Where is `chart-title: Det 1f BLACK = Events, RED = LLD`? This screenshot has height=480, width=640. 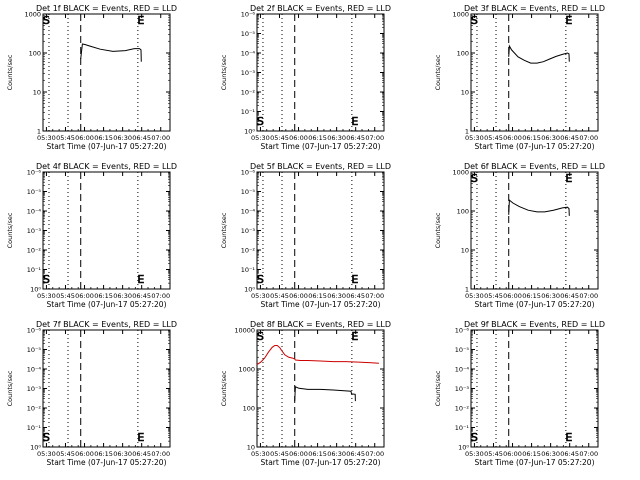 chart-title: Det 1f BLACK = Events, RED = LLD is located at coordinates (106, 8).